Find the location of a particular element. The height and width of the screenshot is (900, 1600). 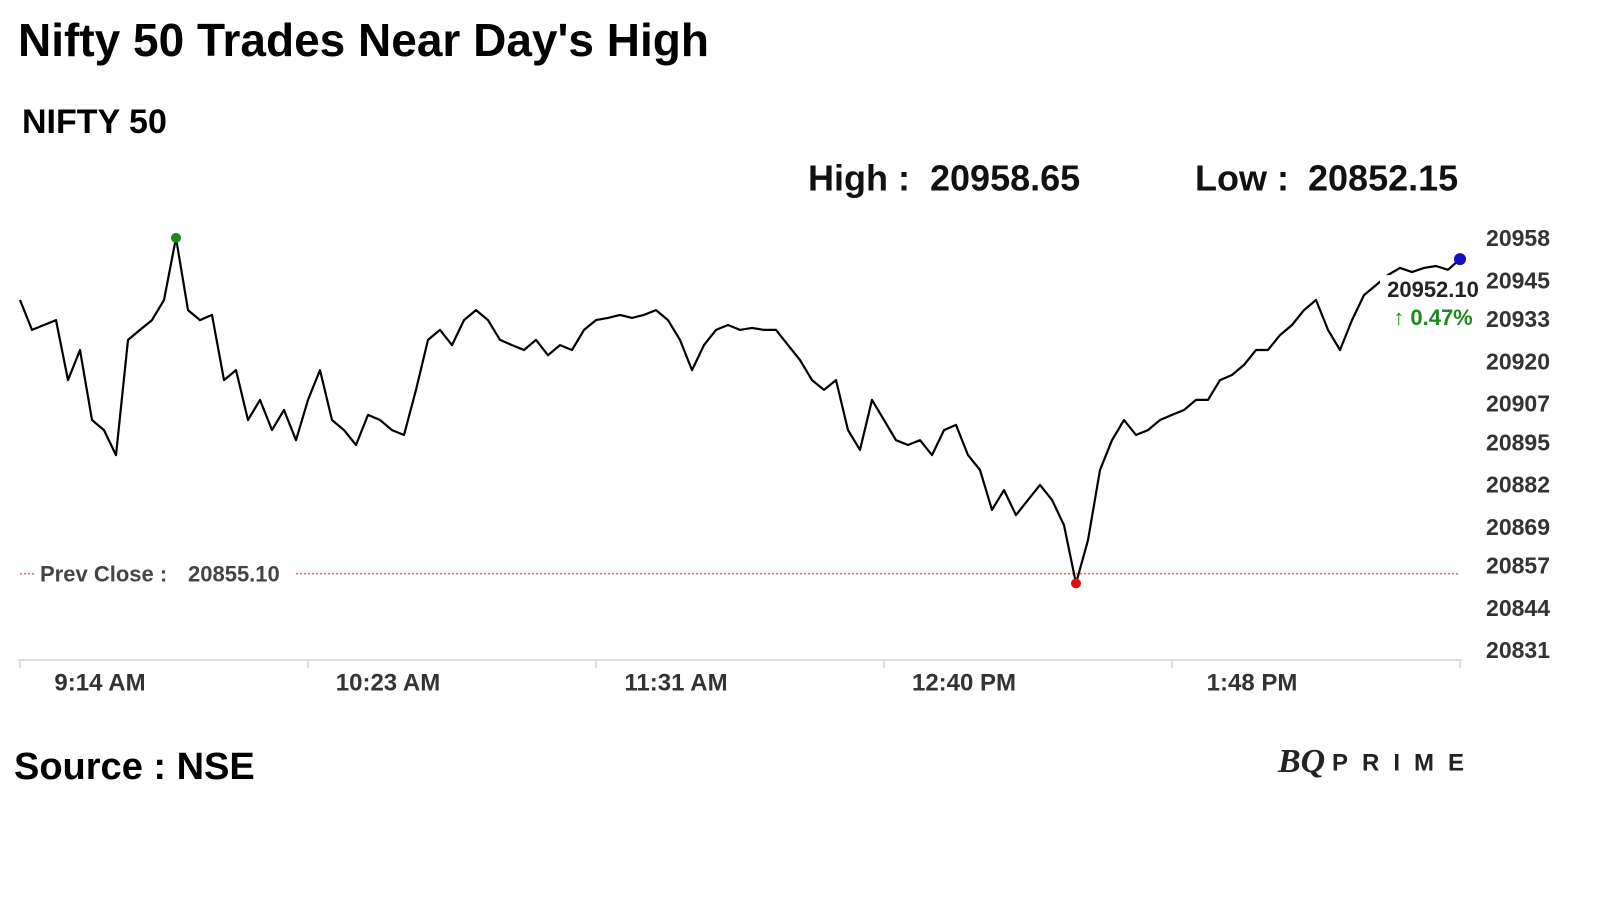

chart-title: Nifty 50 Trades Near Day's High is located at coordinates (363, 40).